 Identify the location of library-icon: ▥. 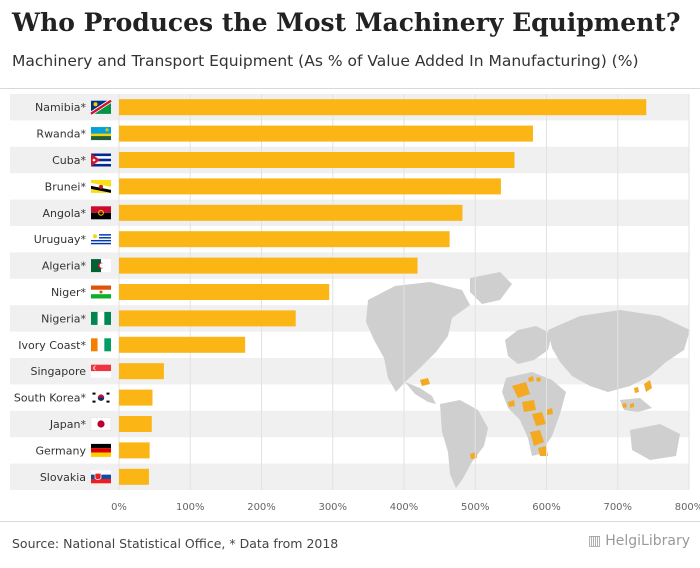
(595, 541).